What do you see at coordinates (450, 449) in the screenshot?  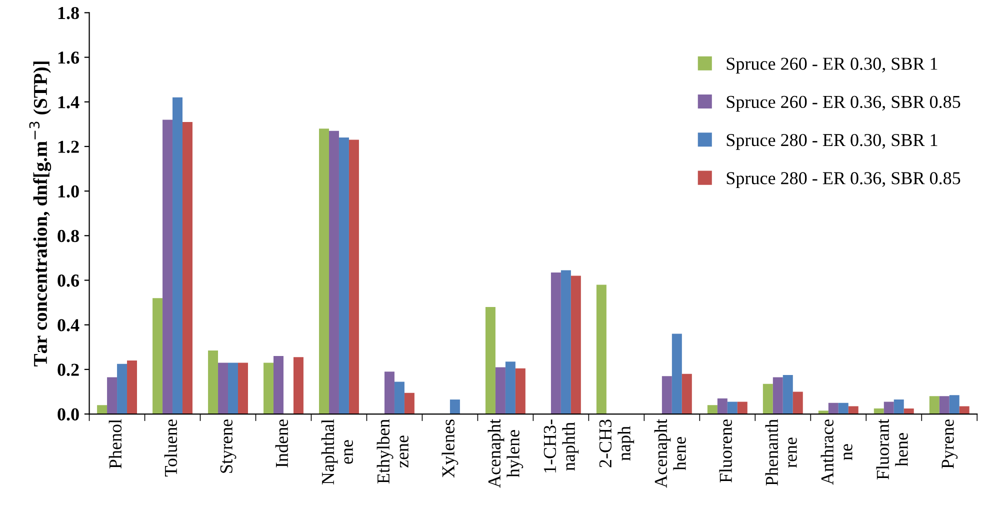 I see `x-tick-label: Xylenes` at bounding box center [450, 449].